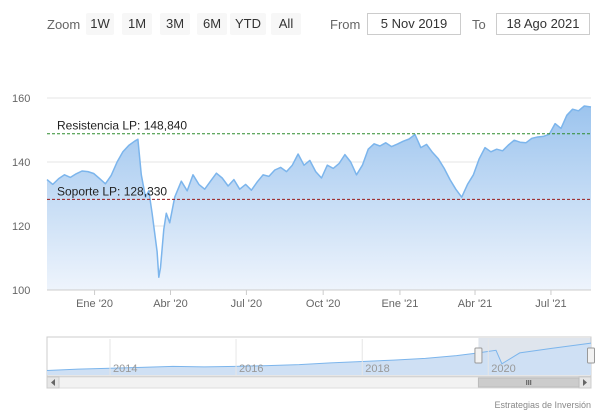 The height and width of the screenshot is (413, 601). Describe the element at coordinates (212, 24) in the screenshot. I see `zoom-6m-button: 6M` at that location.